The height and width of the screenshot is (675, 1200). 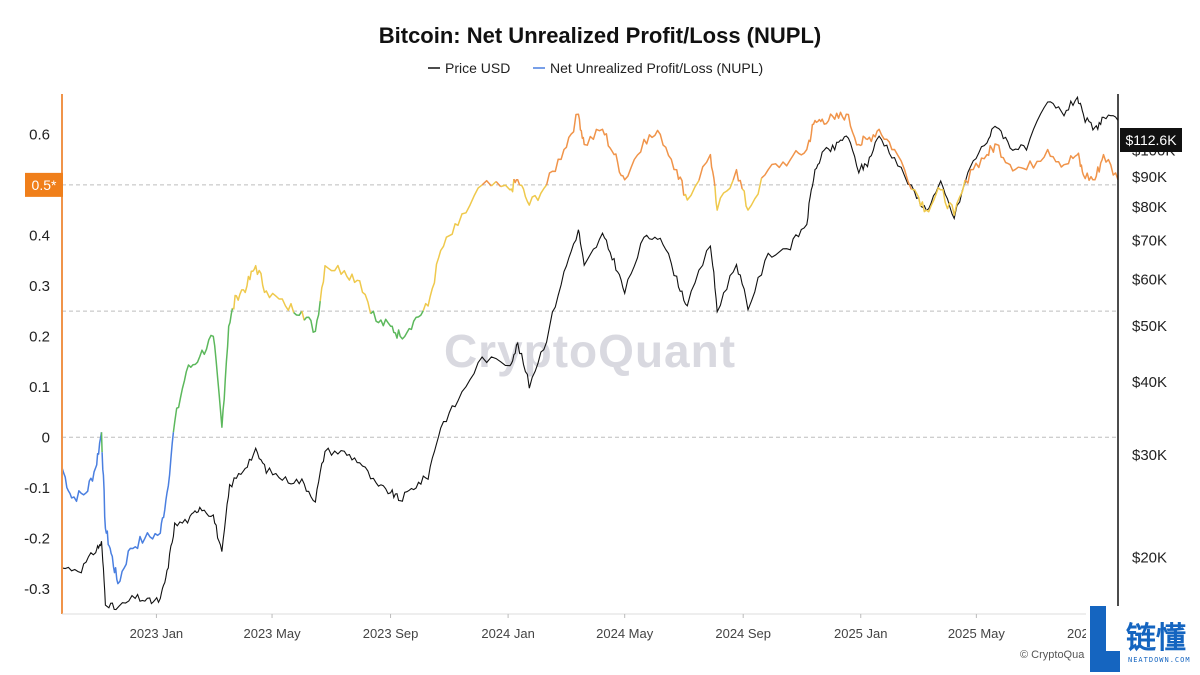 I want to click on price-badge-label: $112.6K, so click(x=1151, y=140).